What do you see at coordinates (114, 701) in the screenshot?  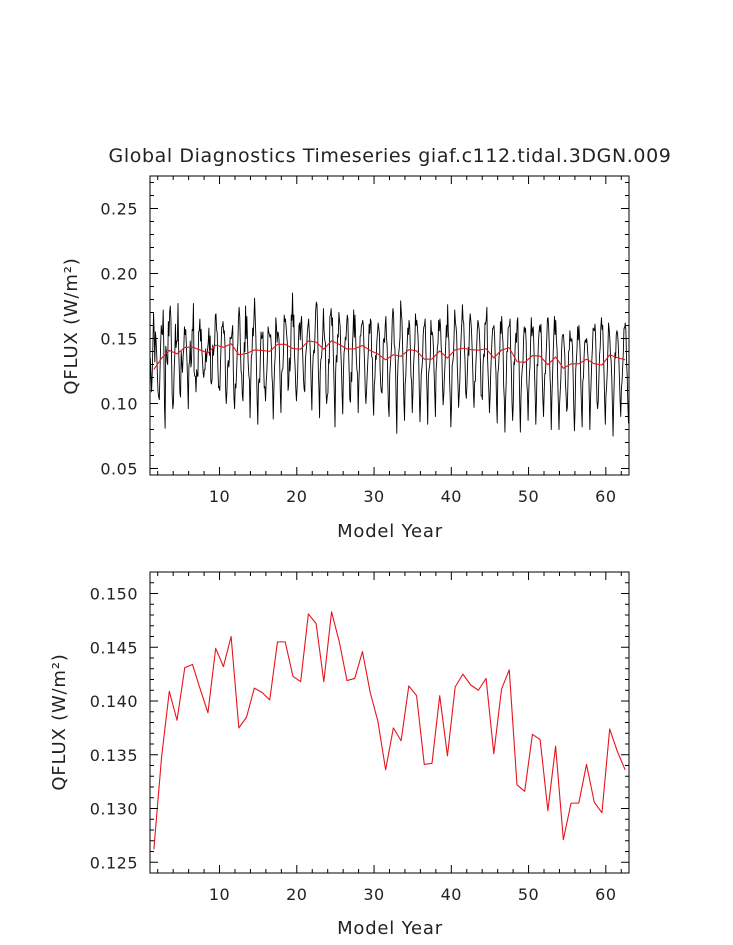 I see `y-tick-label-0.140: 0.140` at bounding box center [114, 701].